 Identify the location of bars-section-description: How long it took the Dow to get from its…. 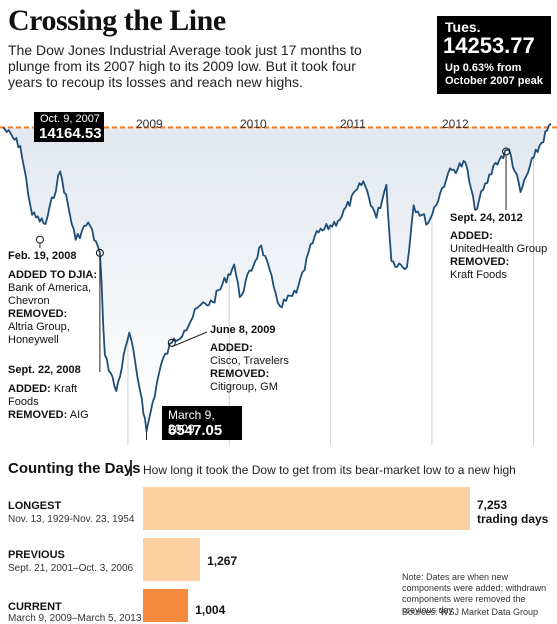
(329, 470).